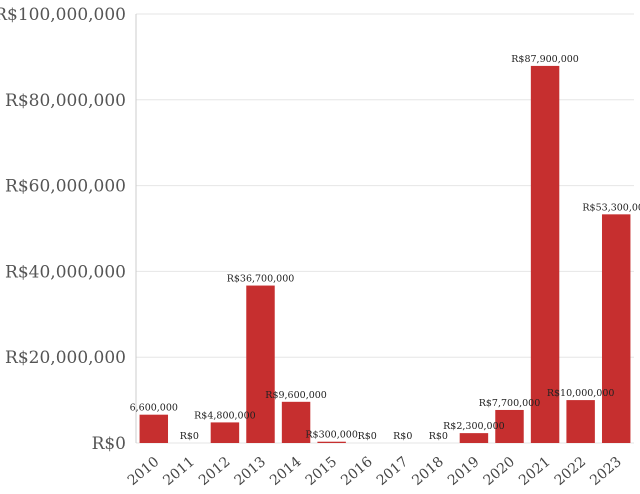 The height and width of the screenshot is (494, 640). What do you see at coordinates (611, 207) in the screenshot?
I see `data-label-2023: R$53,300,000` at bounding box center [611, 207].